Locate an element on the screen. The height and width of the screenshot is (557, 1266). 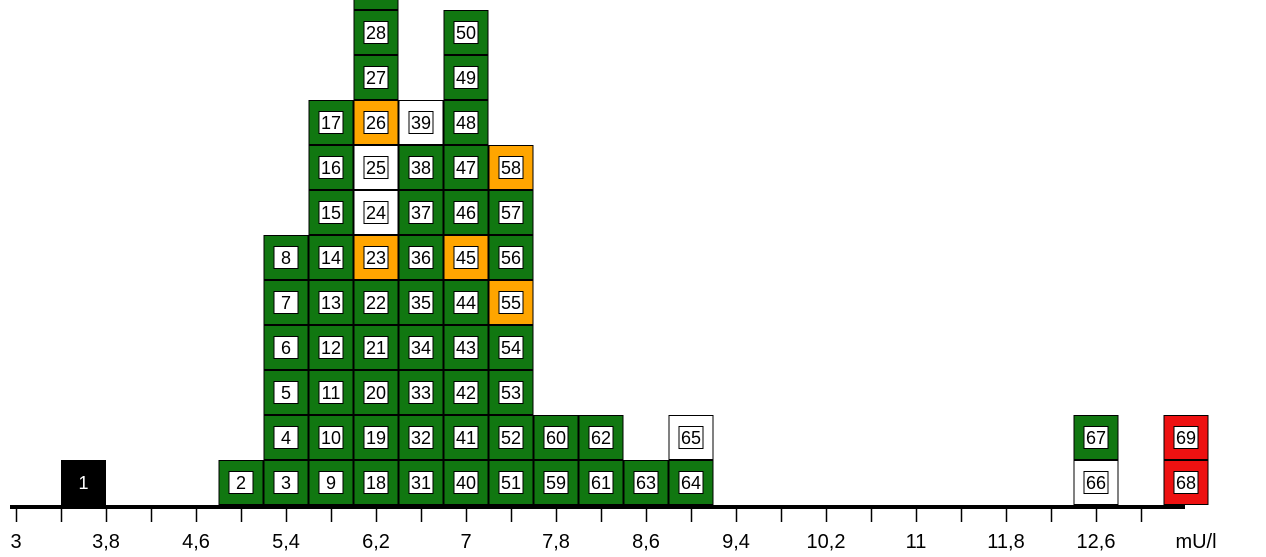
sample-cell: 24 is located at coordinates (376, 212).